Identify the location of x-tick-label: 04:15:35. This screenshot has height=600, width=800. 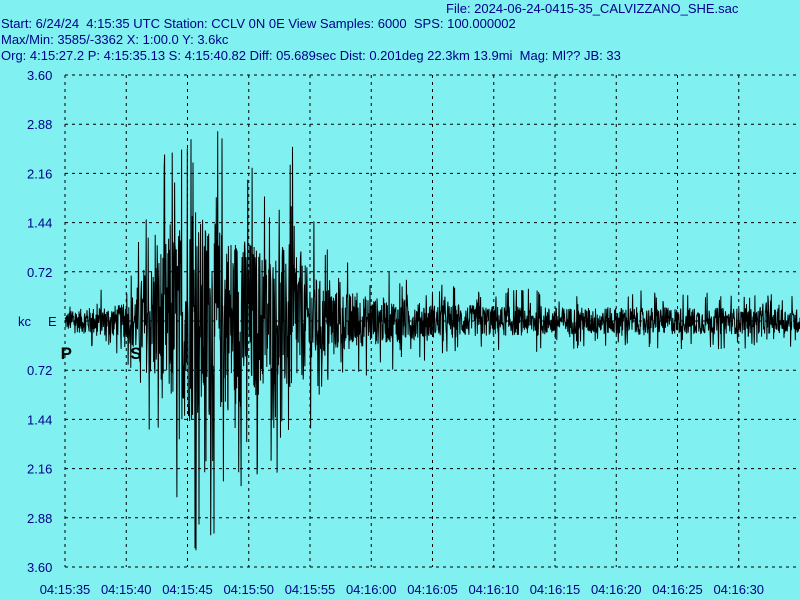
(65, 589).